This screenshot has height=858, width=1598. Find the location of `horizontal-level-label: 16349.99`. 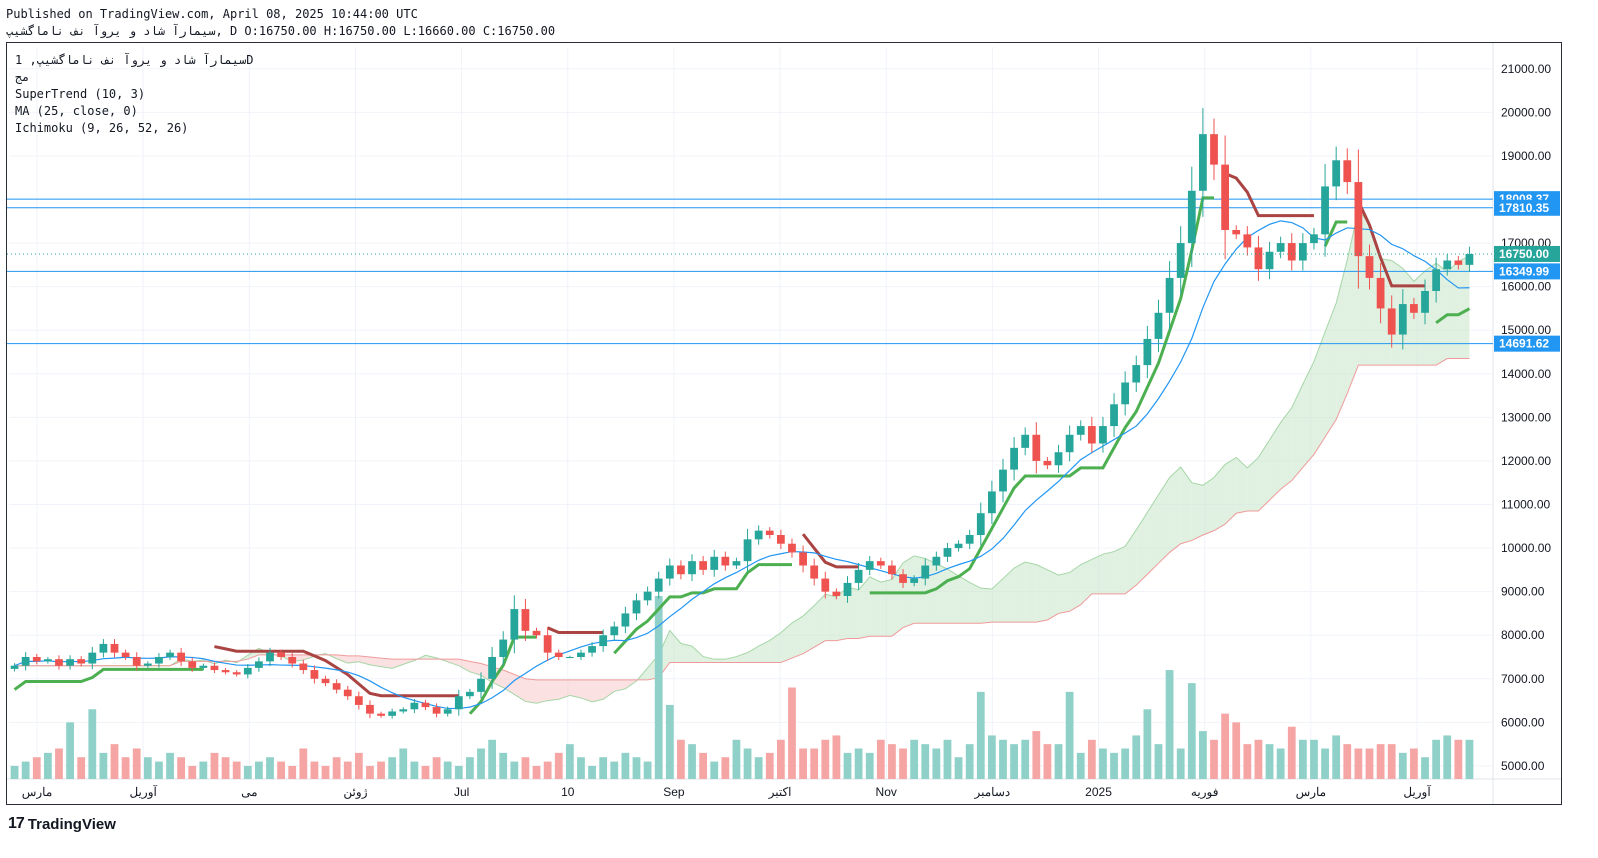

horizontal-level-label: 16349.99 is located at coordinates (1524, 271).